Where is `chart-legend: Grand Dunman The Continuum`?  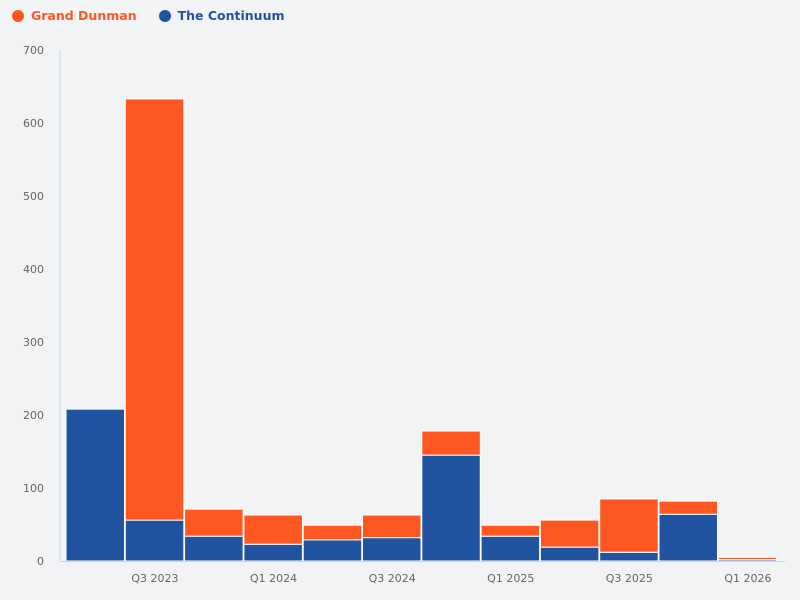 chart-legend: Grand Dunman The Continuum is located at coordinates (148, 15).